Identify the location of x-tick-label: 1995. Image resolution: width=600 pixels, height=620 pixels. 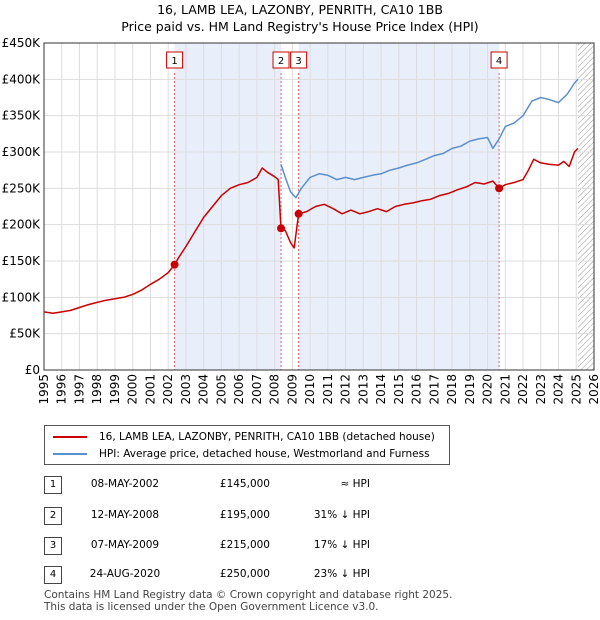
(44, 389).